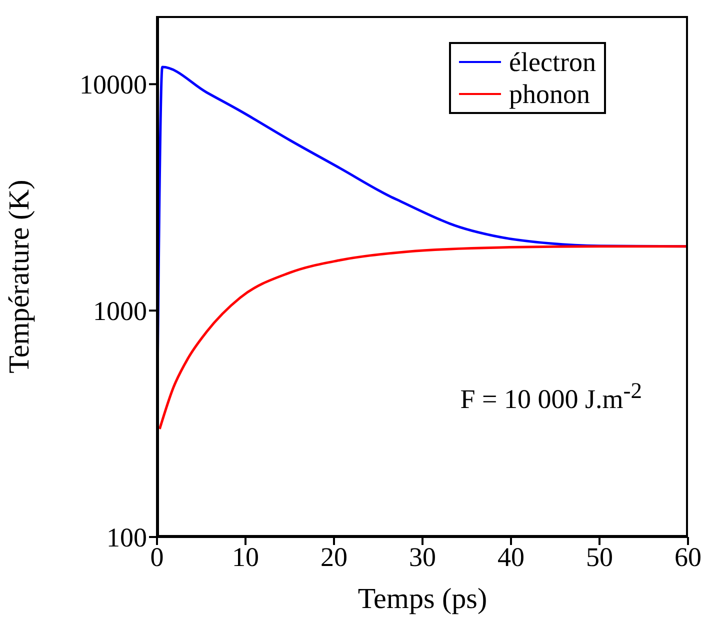 This screenshot has height=624, width=710. What do you see at coordinates (552, 62) in the screenshot?
I see `legend-label: électron` at bounding box center [552, 62].